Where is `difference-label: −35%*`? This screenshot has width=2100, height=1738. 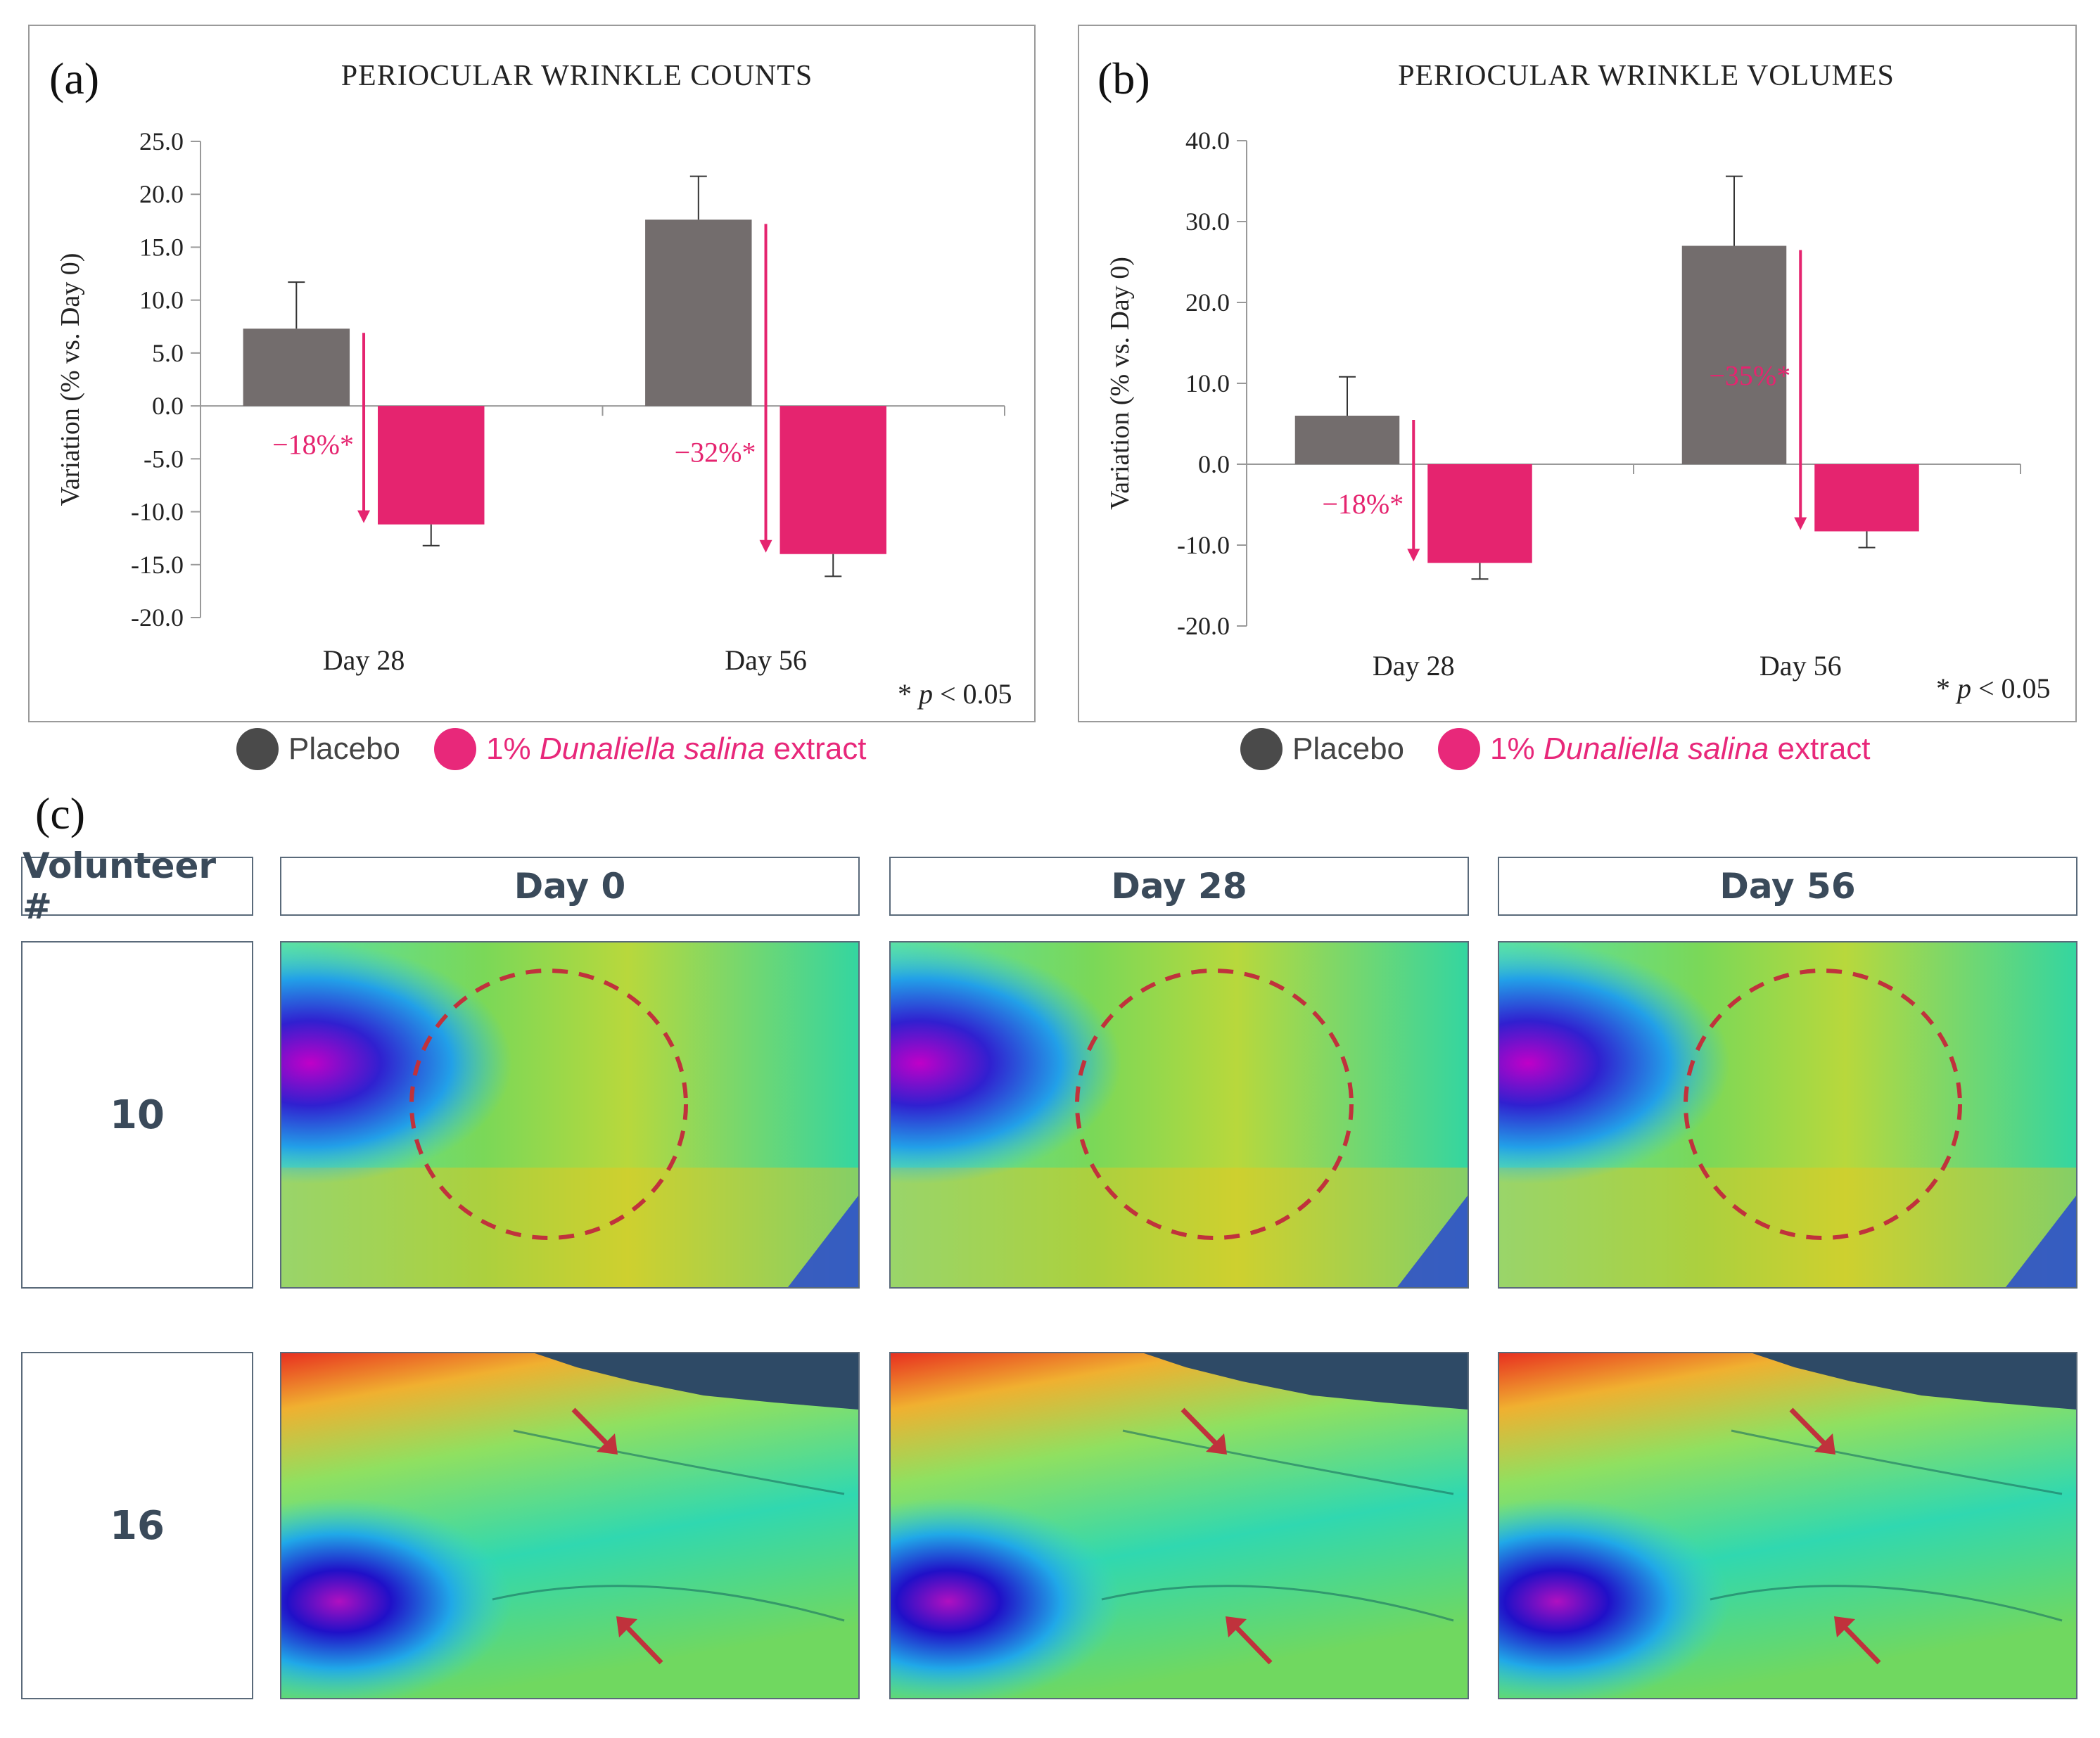 difference-label: −35%* is located at coordinates (1749, 376).